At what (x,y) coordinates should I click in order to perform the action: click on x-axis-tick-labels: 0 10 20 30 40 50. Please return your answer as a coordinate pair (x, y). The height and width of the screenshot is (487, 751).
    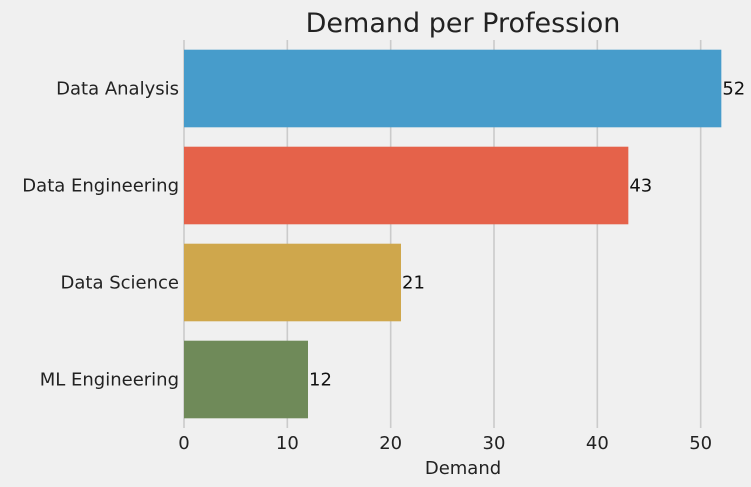
    Looking at the image, I should click on (445, 443).